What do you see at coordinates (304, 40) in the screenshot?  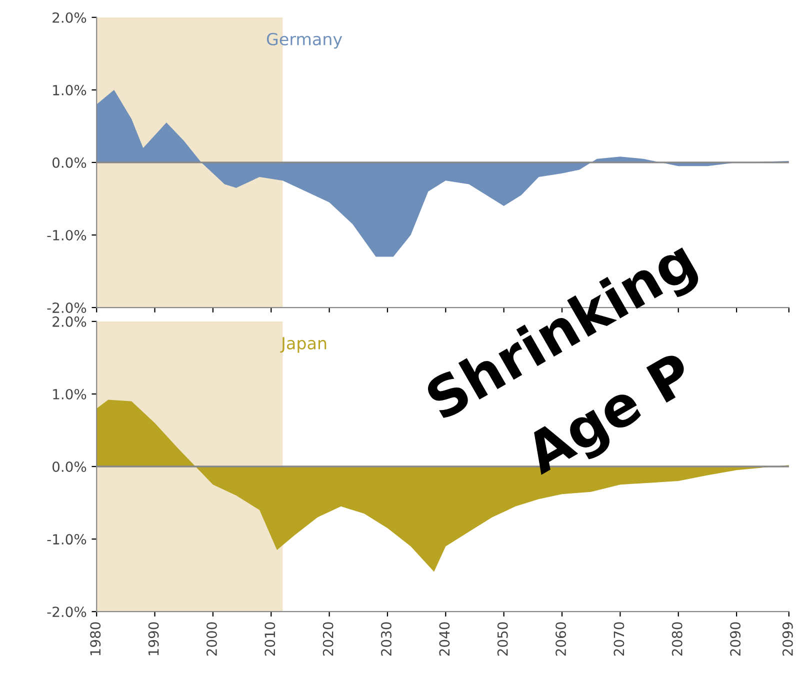 I see `text: Germany` at bounding box center [304, 40].